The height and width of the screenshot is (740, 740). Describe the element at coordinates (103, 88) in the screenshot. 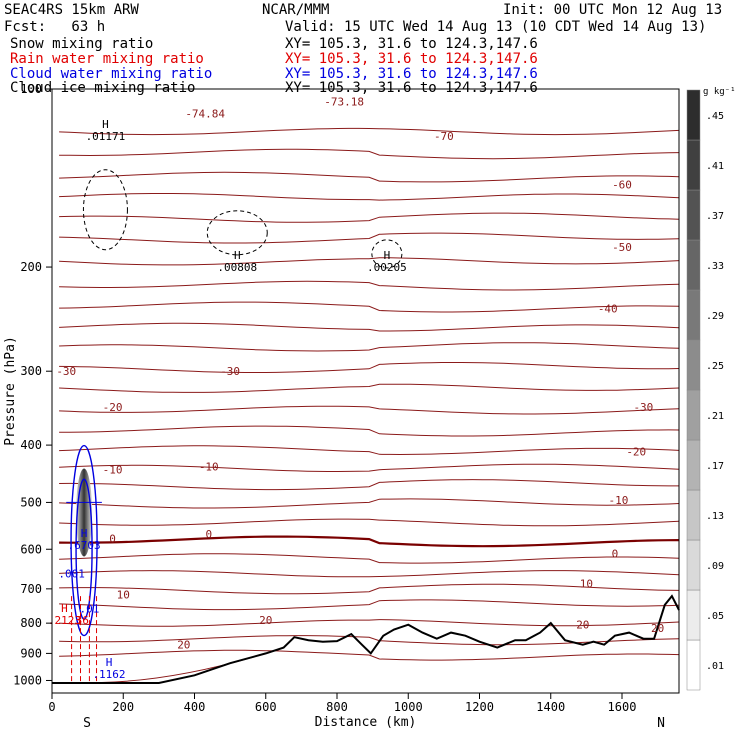

I see `field-cloudice-name: Cloud ice mixing ratio` at that location.